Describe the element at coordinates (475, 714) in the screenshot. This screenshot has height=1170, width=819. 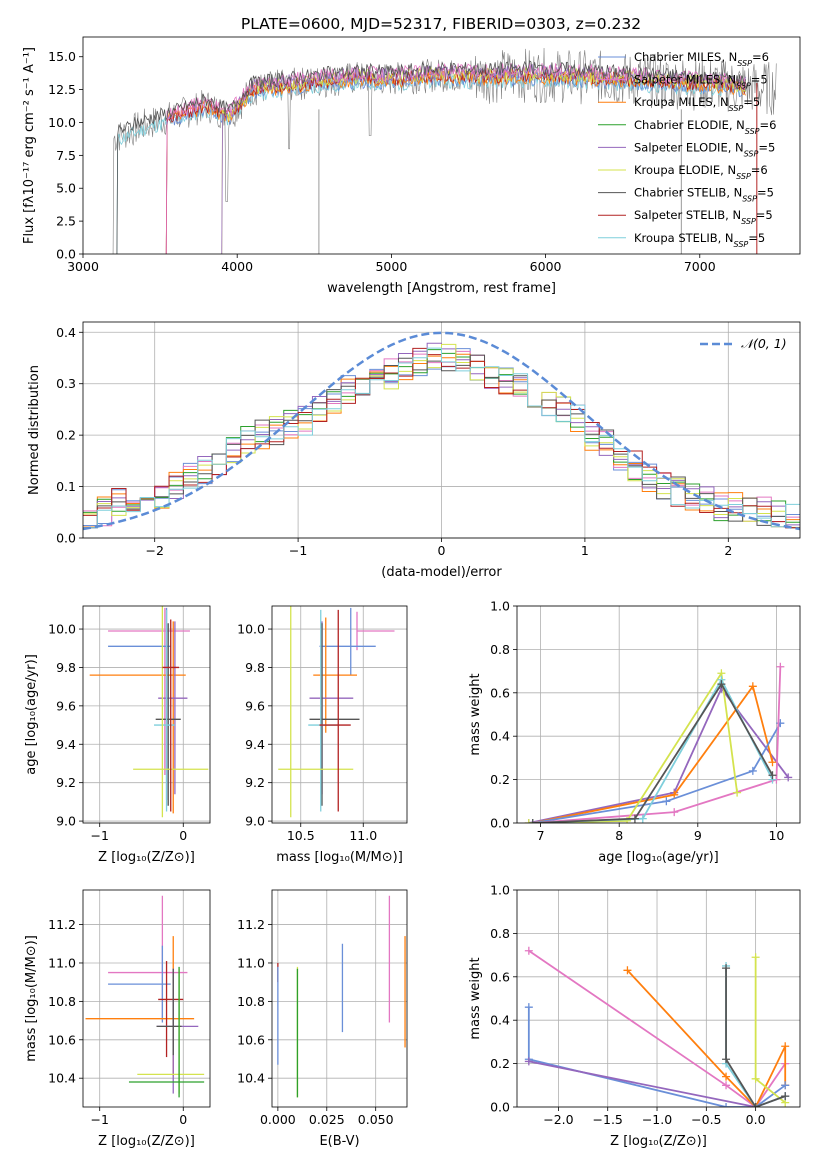
I see `age_weight-ylabel: mass weight` at that location.